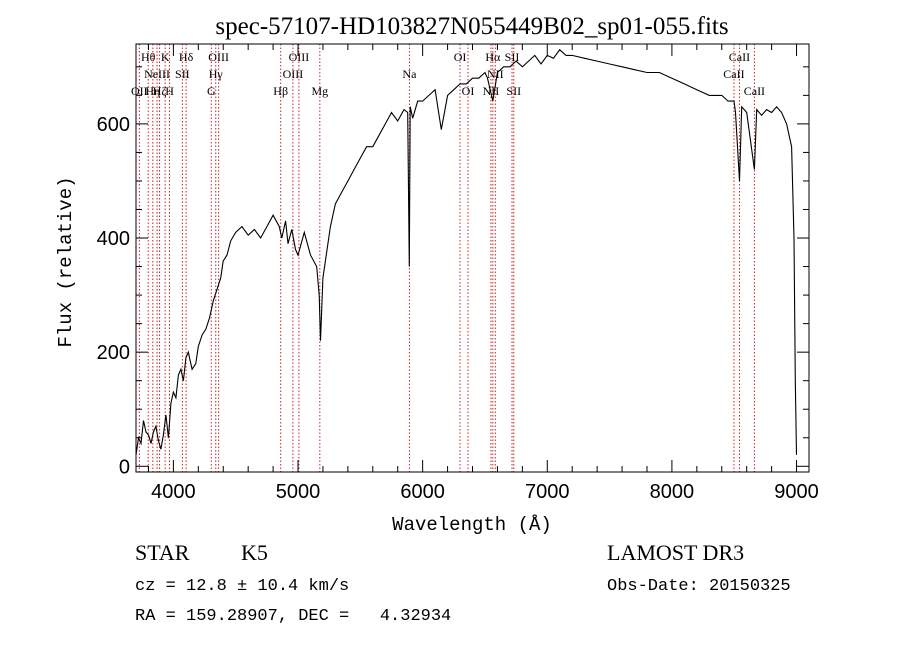 This screenshot has width=900, height=649. Describe the element at coordinates (165, 57) in the screenshot. I see `line-marker-label: K` at that location.